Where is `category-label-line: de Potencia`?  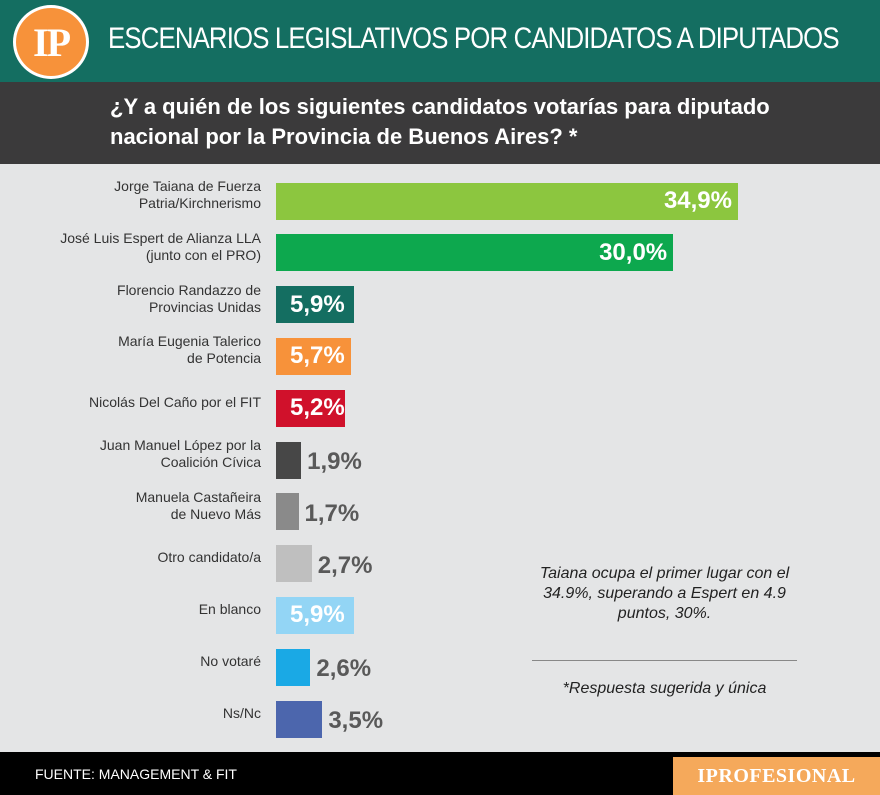 category-label-line: de Potencia is located at coordinates (224, 358).